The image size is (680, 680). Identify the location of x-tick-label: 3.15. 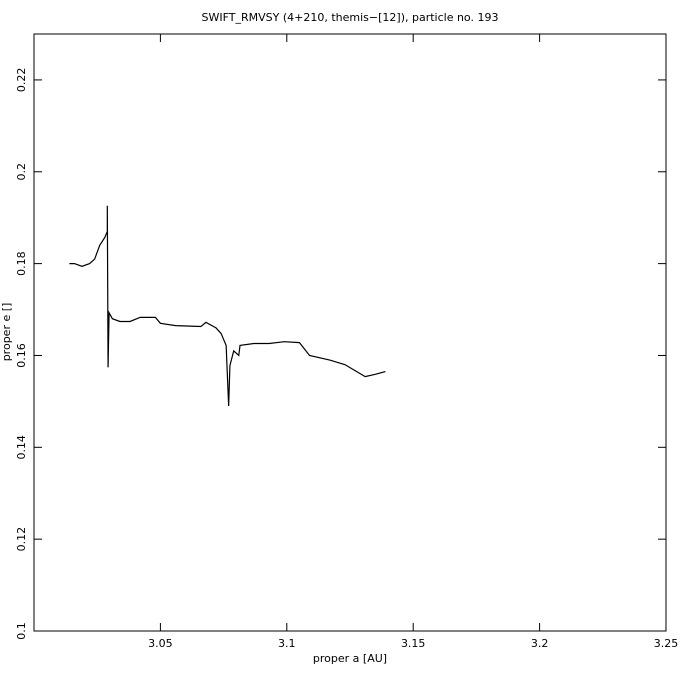
(413, 643).